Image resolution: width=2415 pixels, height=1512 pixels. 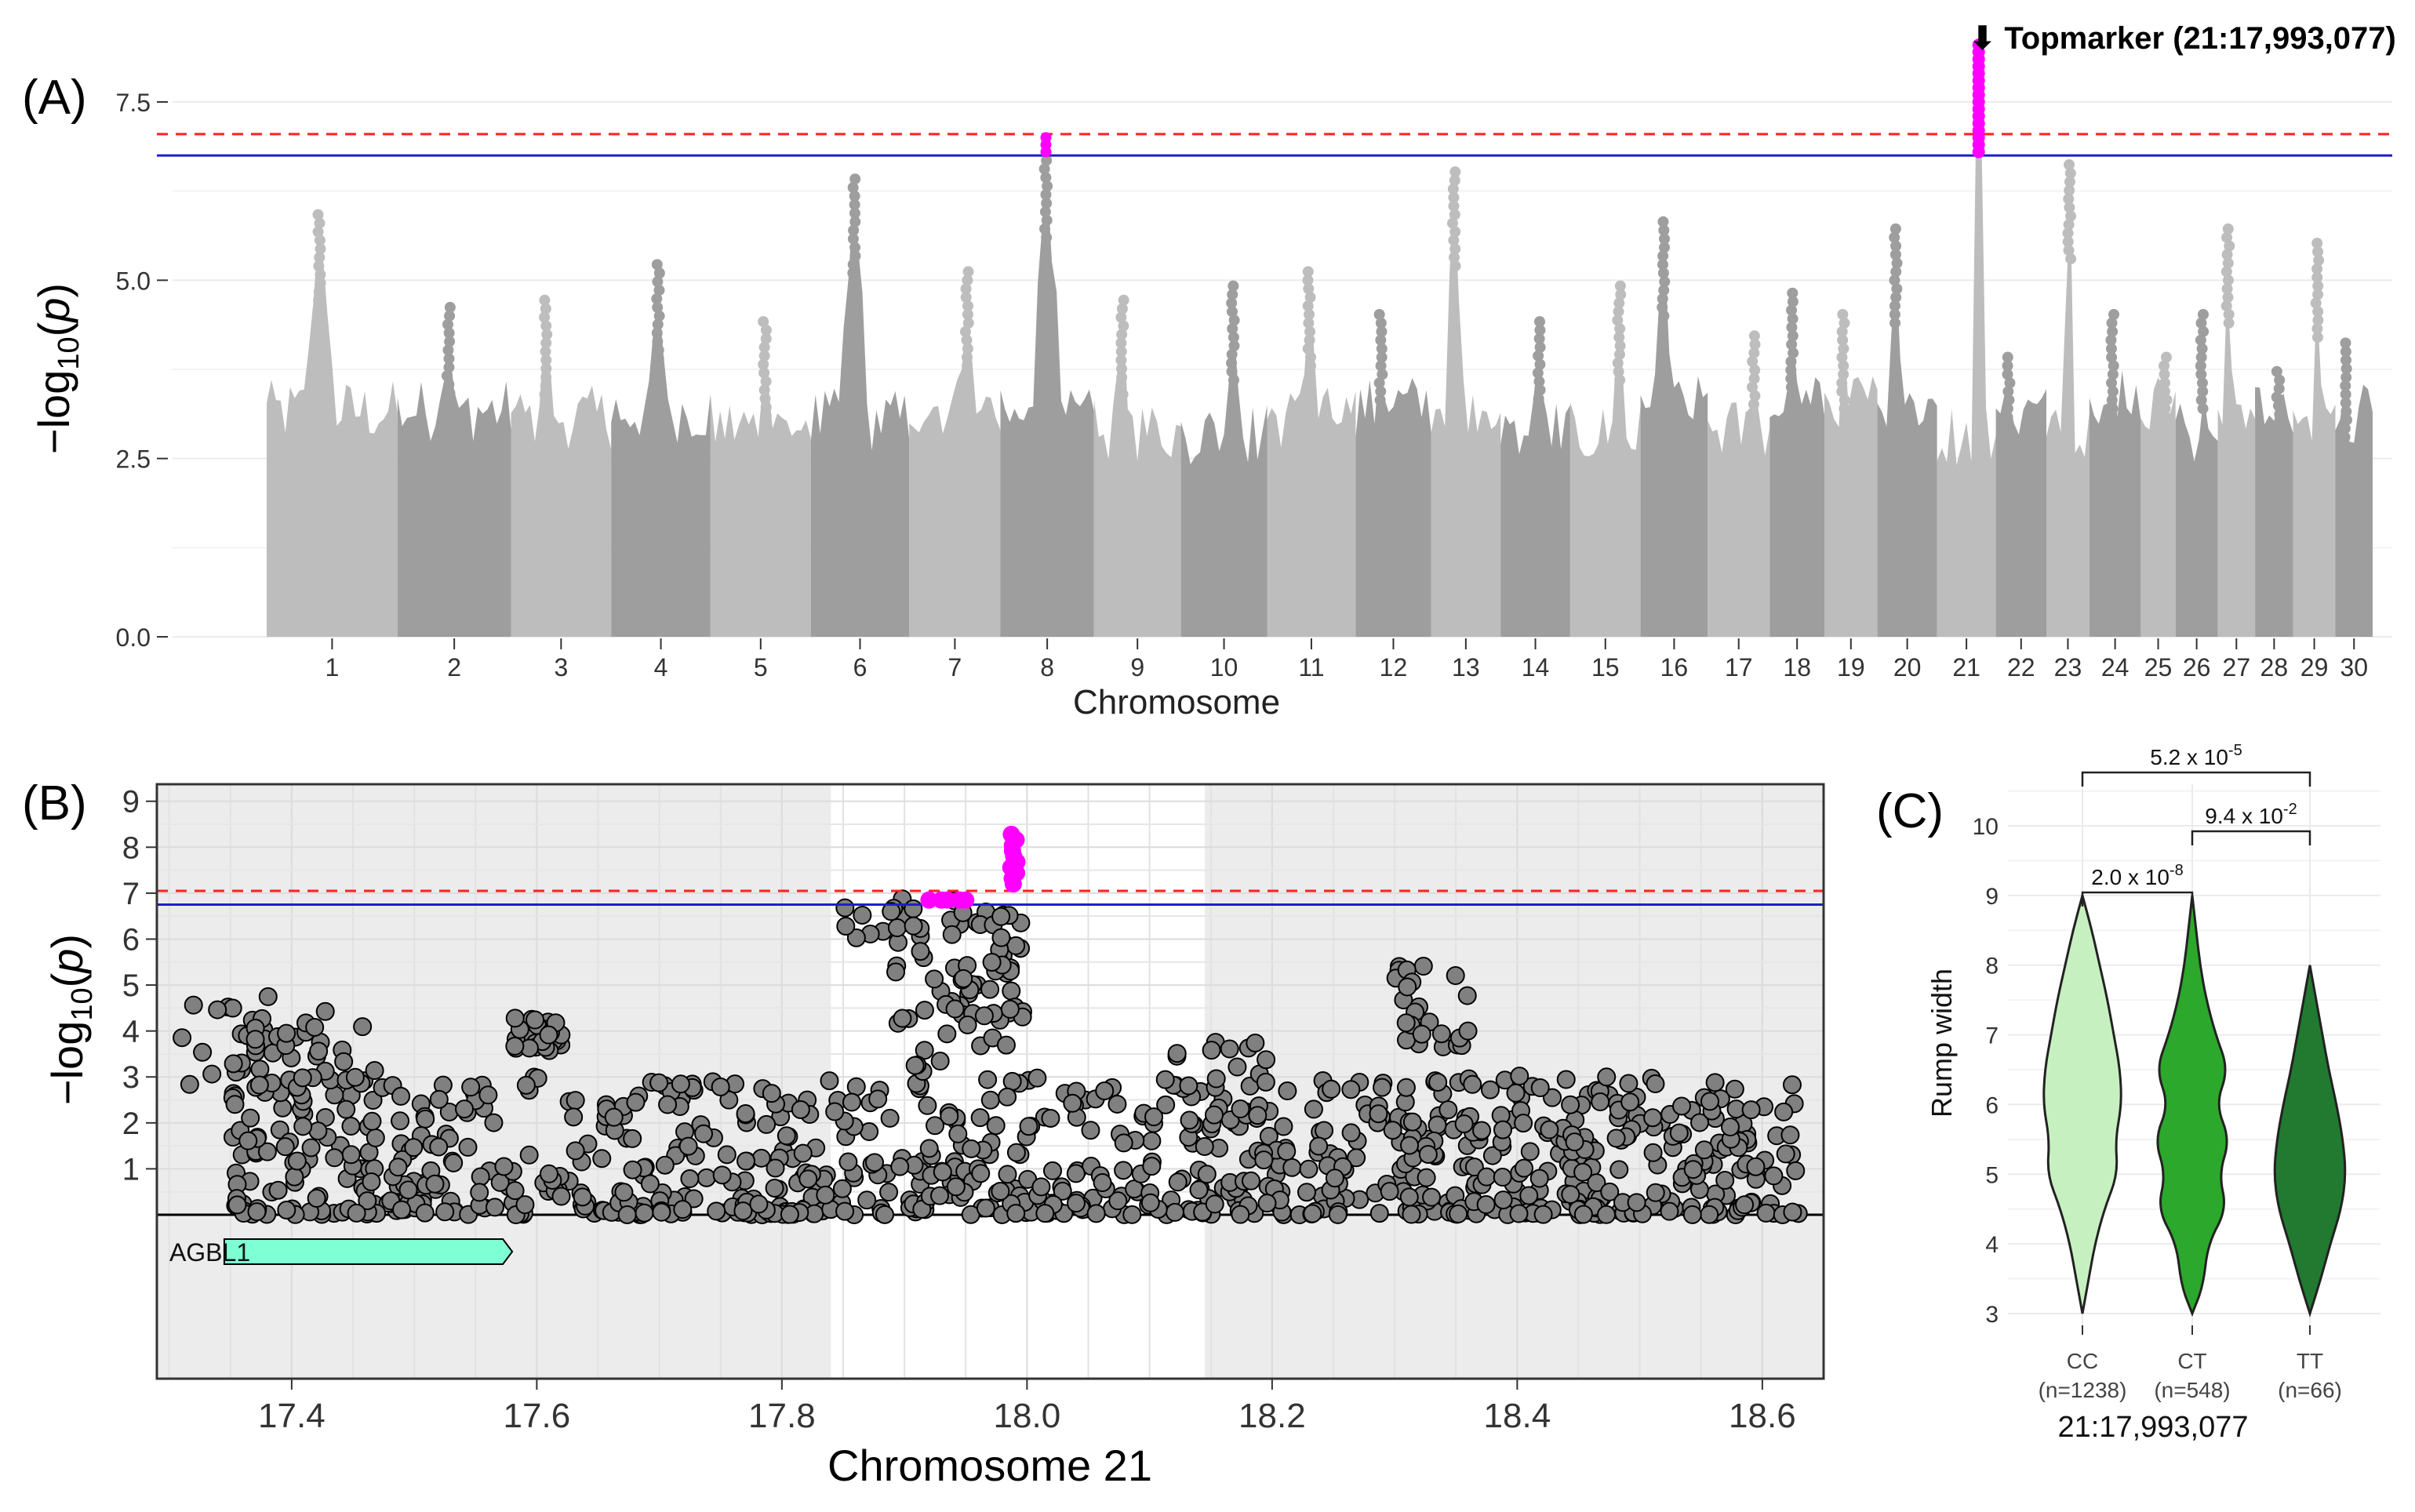 What do you see at coordinates (537, 1416) in the screenshot?
I see `panel-b-x-tick-label: 17.6` at bounding box center [537, 1416].